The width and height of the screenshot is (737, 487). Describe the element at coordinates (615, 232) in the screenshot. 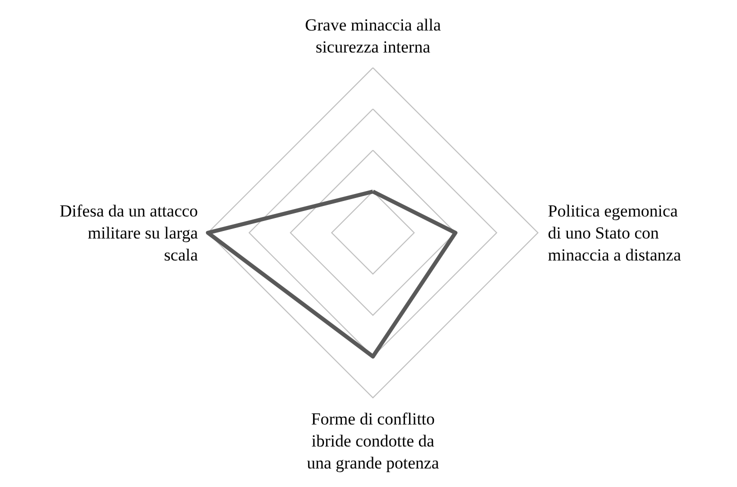

I see `spoke-label: Politica egemonica di uno Stato con minaccia a distanza` at that location.